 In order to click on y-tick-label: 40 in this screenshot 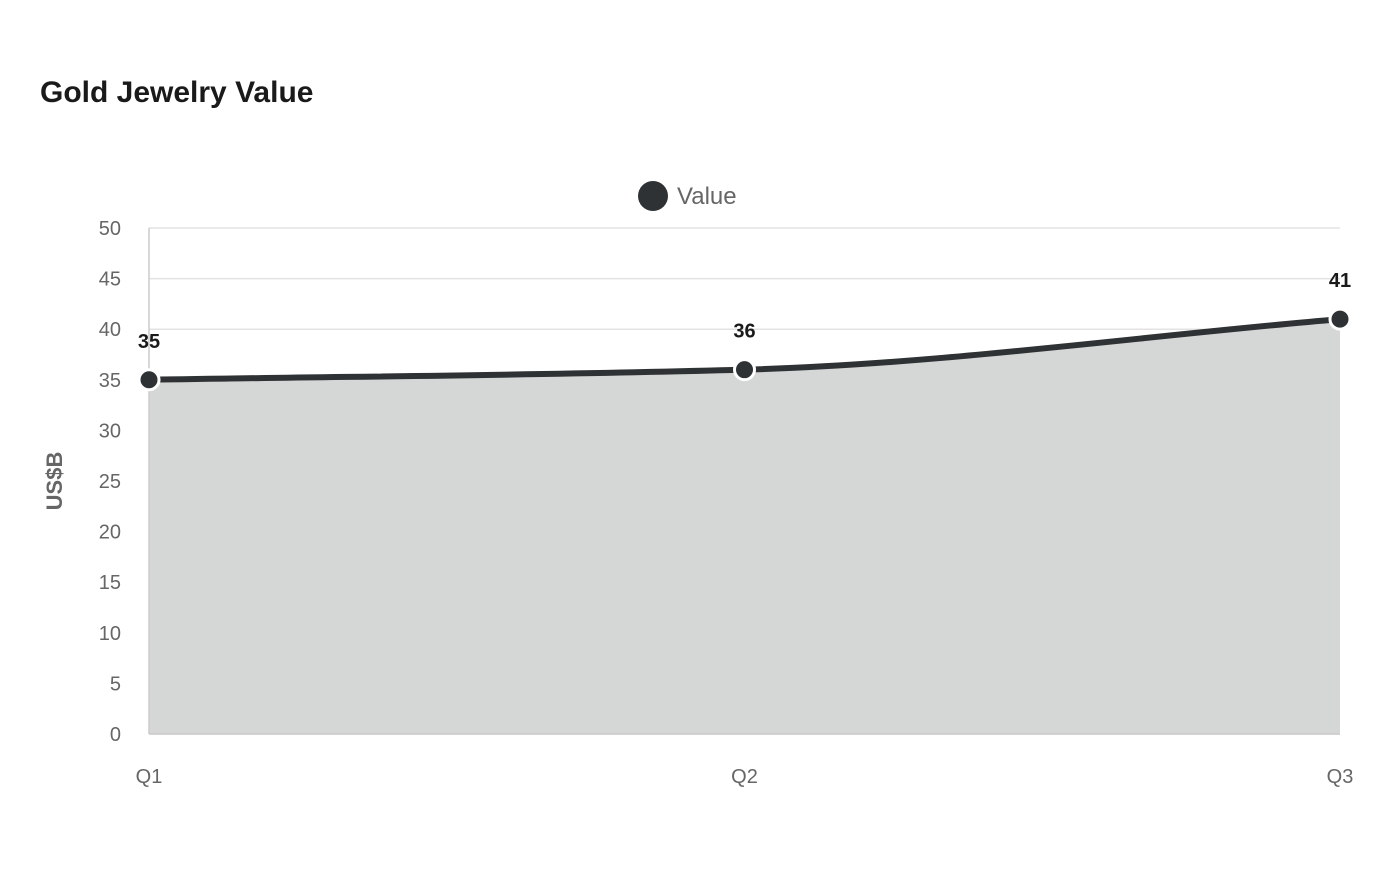, I will do `click(110, 330)`.